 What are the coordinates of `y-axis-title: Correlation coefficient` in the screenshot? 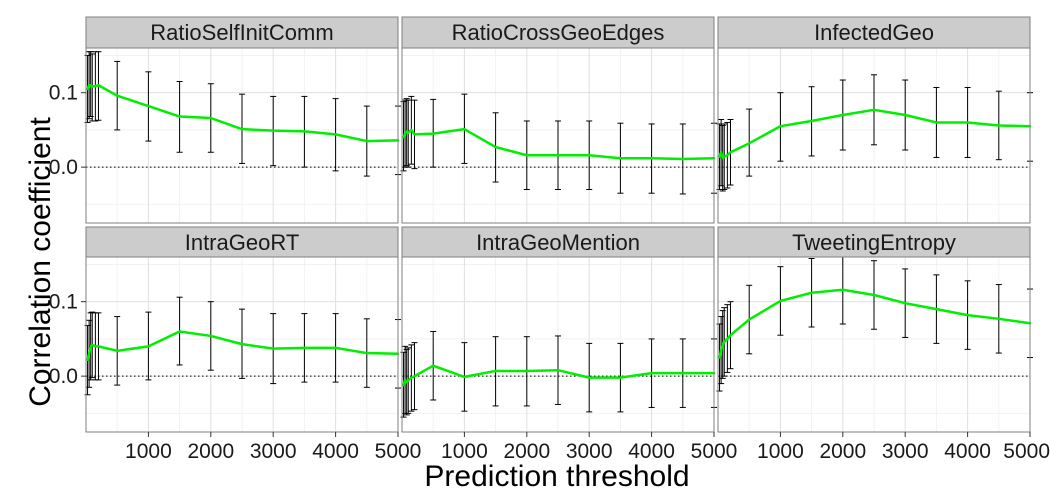 It's located at (40, 262).